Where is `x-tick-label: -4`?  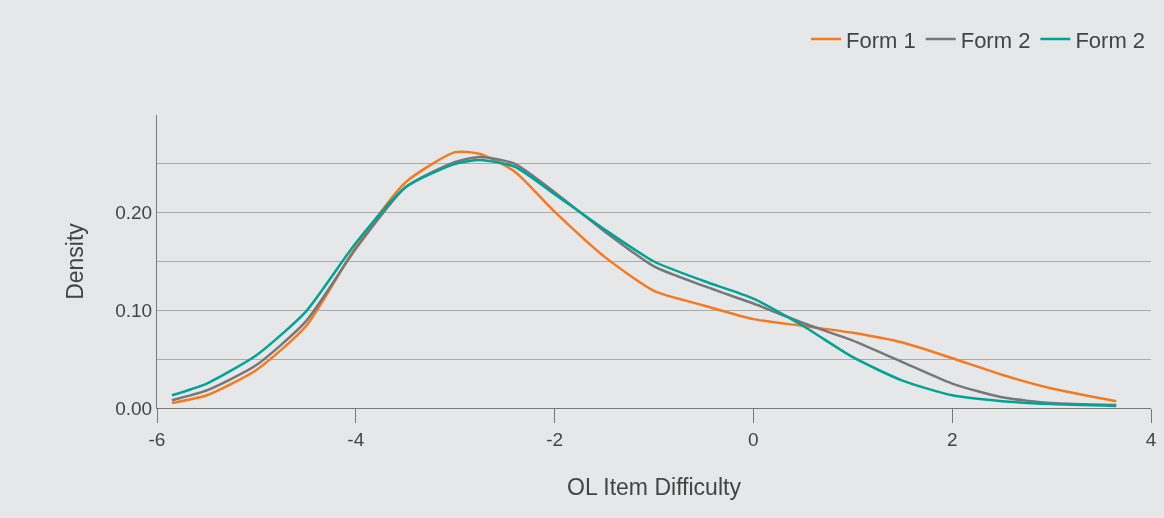
x-tick-label: -4 is located at coordinates (356, 439).